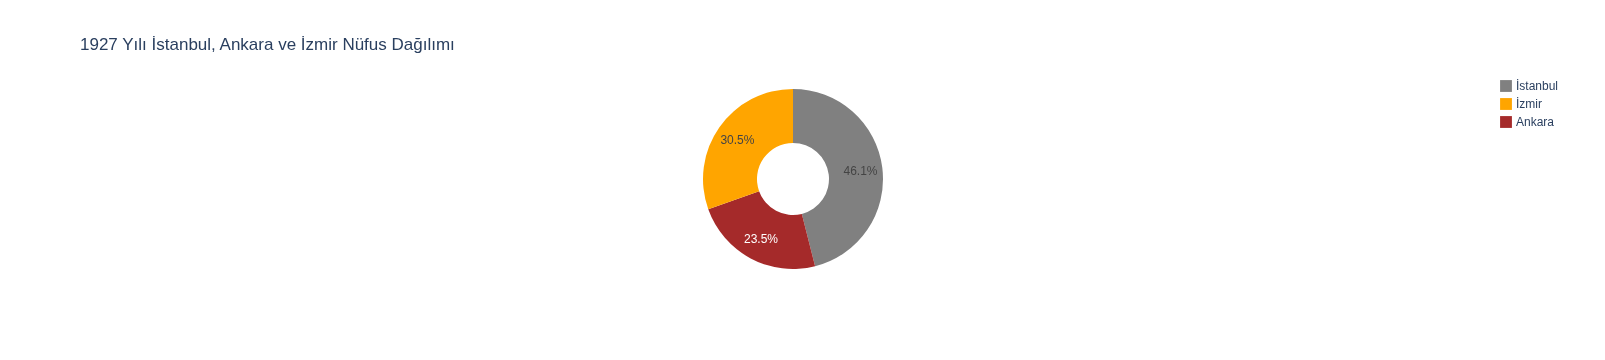  What do you see at coordinates (860, 170) in the screenshot?
I see `data-label: 46.1%` at bounding box center [860, 170].